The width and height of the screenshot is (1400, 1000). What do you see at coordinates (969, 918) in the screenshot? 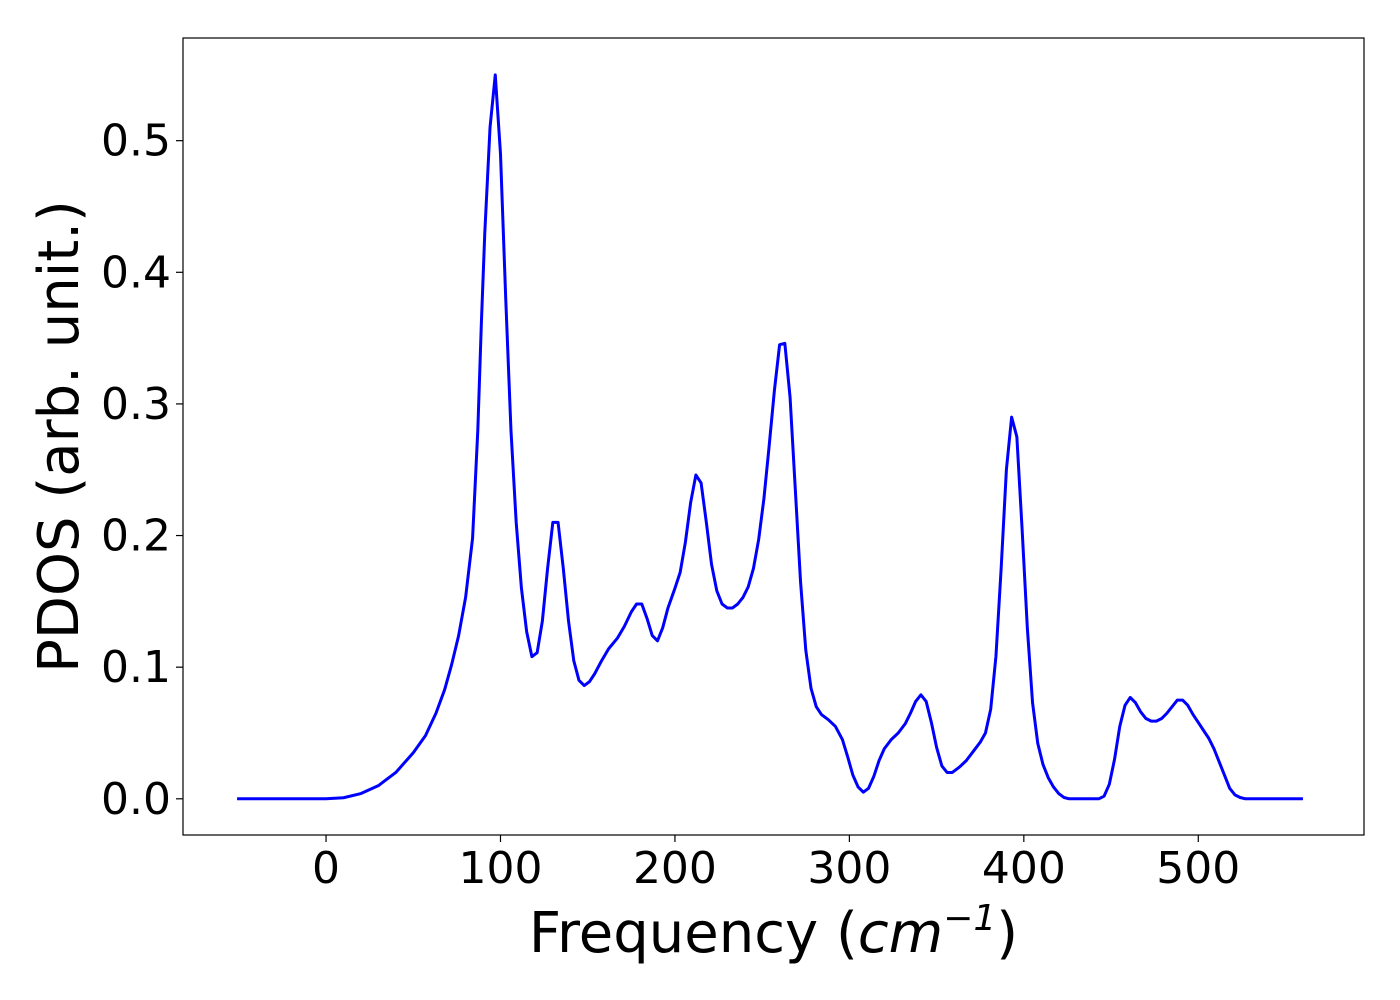
I see `x-axis-label-exponent: −1` at bounding box center [969, 918].